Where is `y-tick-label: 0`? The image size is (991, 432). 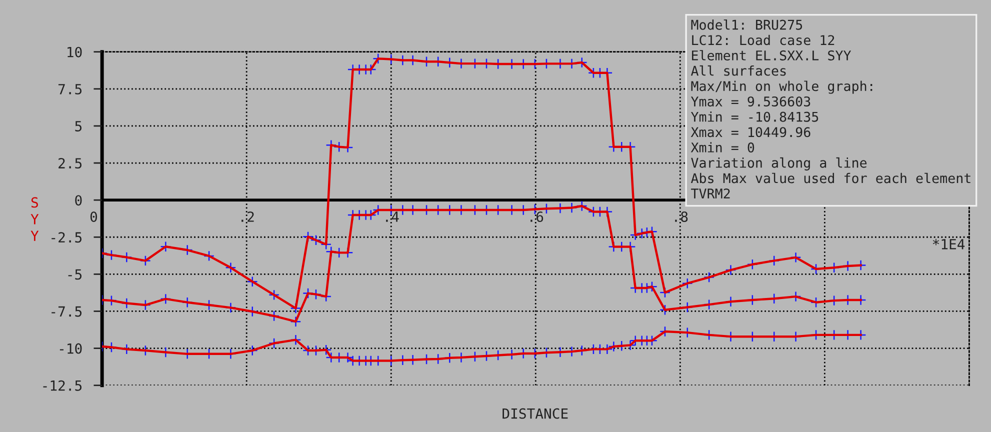
y-tick-label: 0 is located at coordinates (78, 200).